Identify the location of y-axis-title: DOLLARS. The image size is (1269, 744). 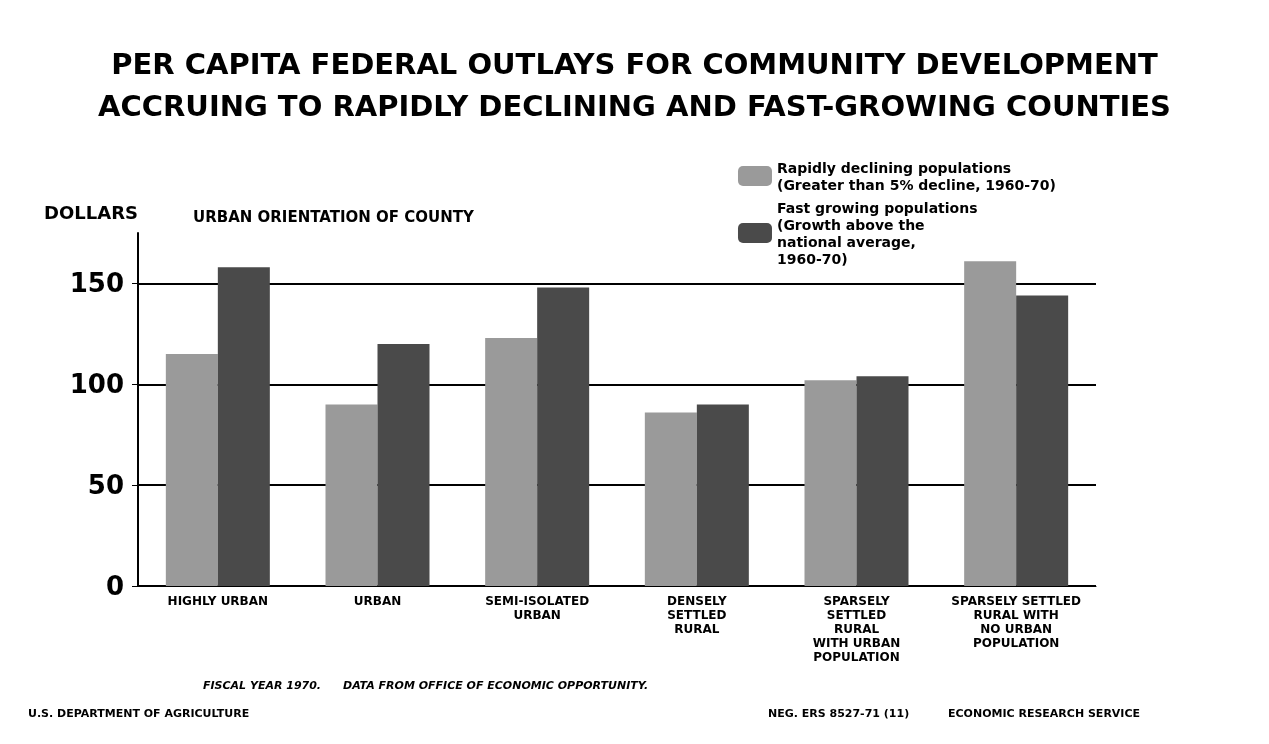
(91, 212).